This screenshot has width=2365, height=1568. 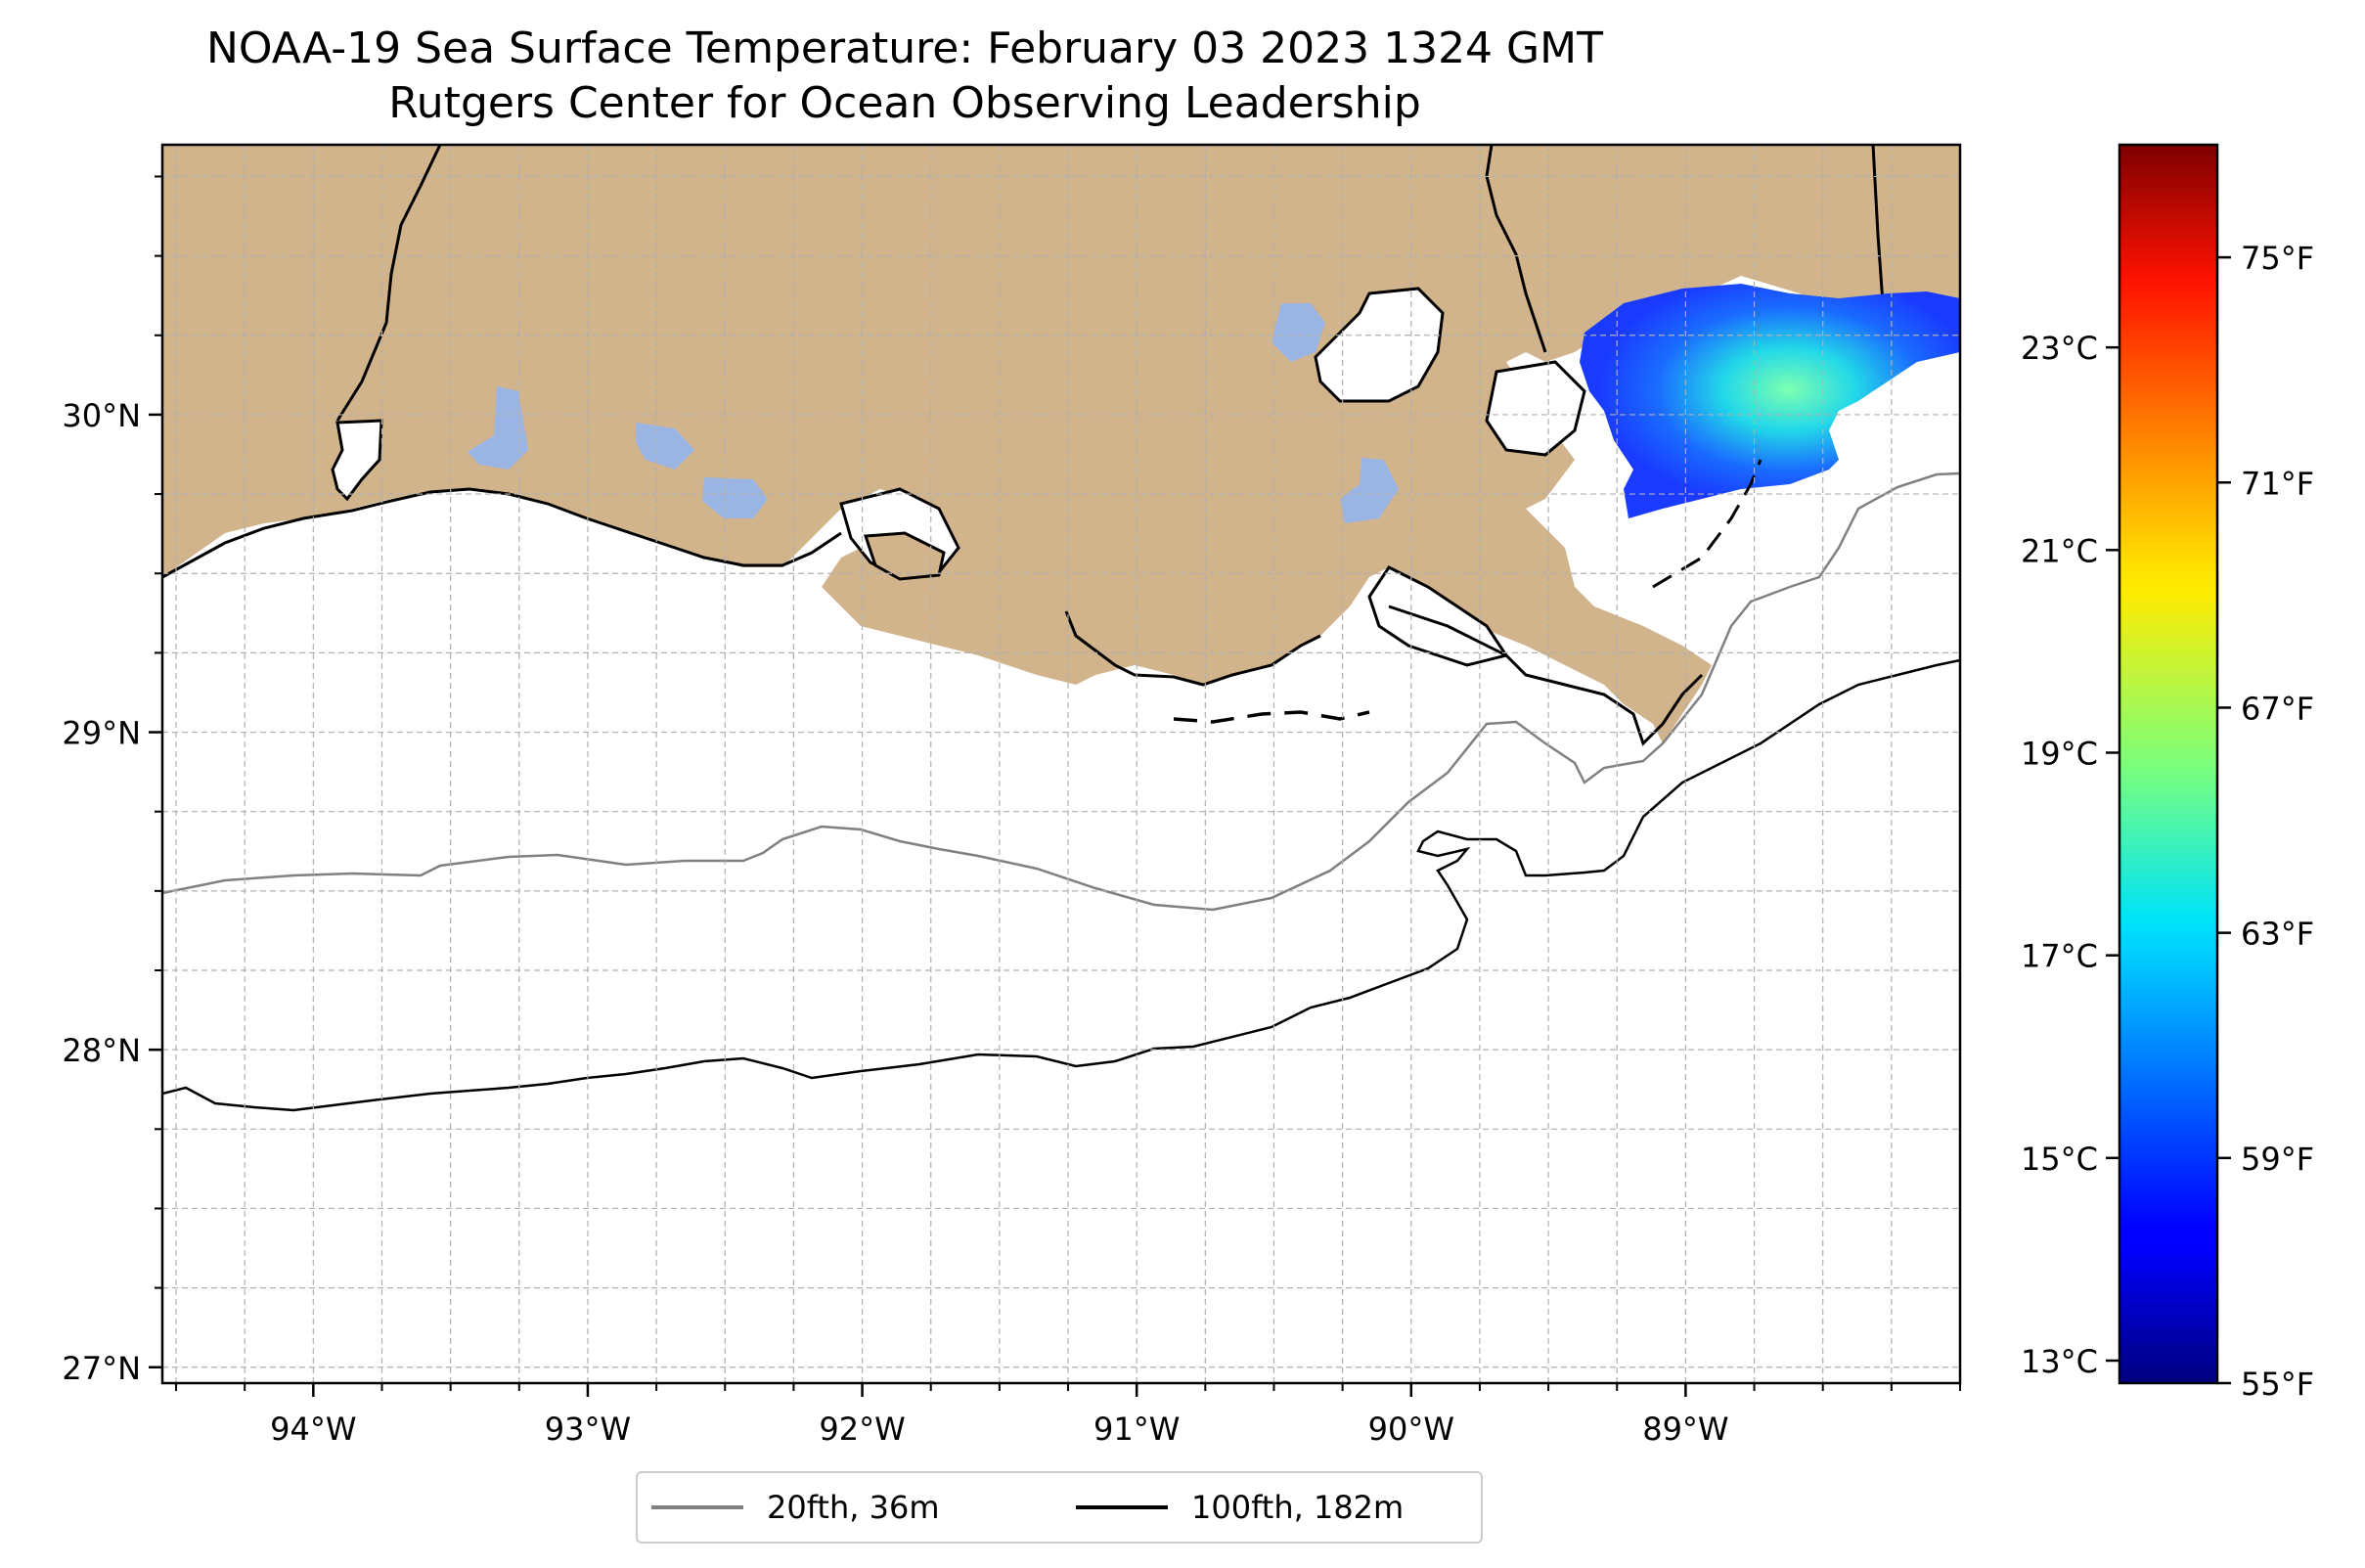 What do you see at coordinates (2059, 348) in the screenshot?
I see `cbar-label-c: 23°C` at bounding box center [2059, 348].